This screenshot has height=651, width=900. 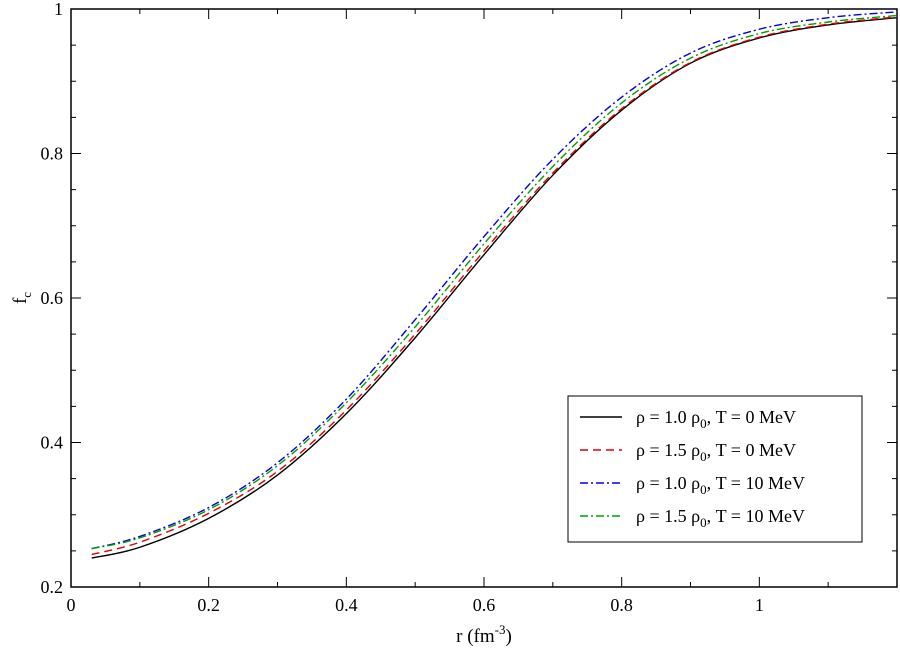 I want to click on y-tick-label: 1, so click(x=58, y=9).